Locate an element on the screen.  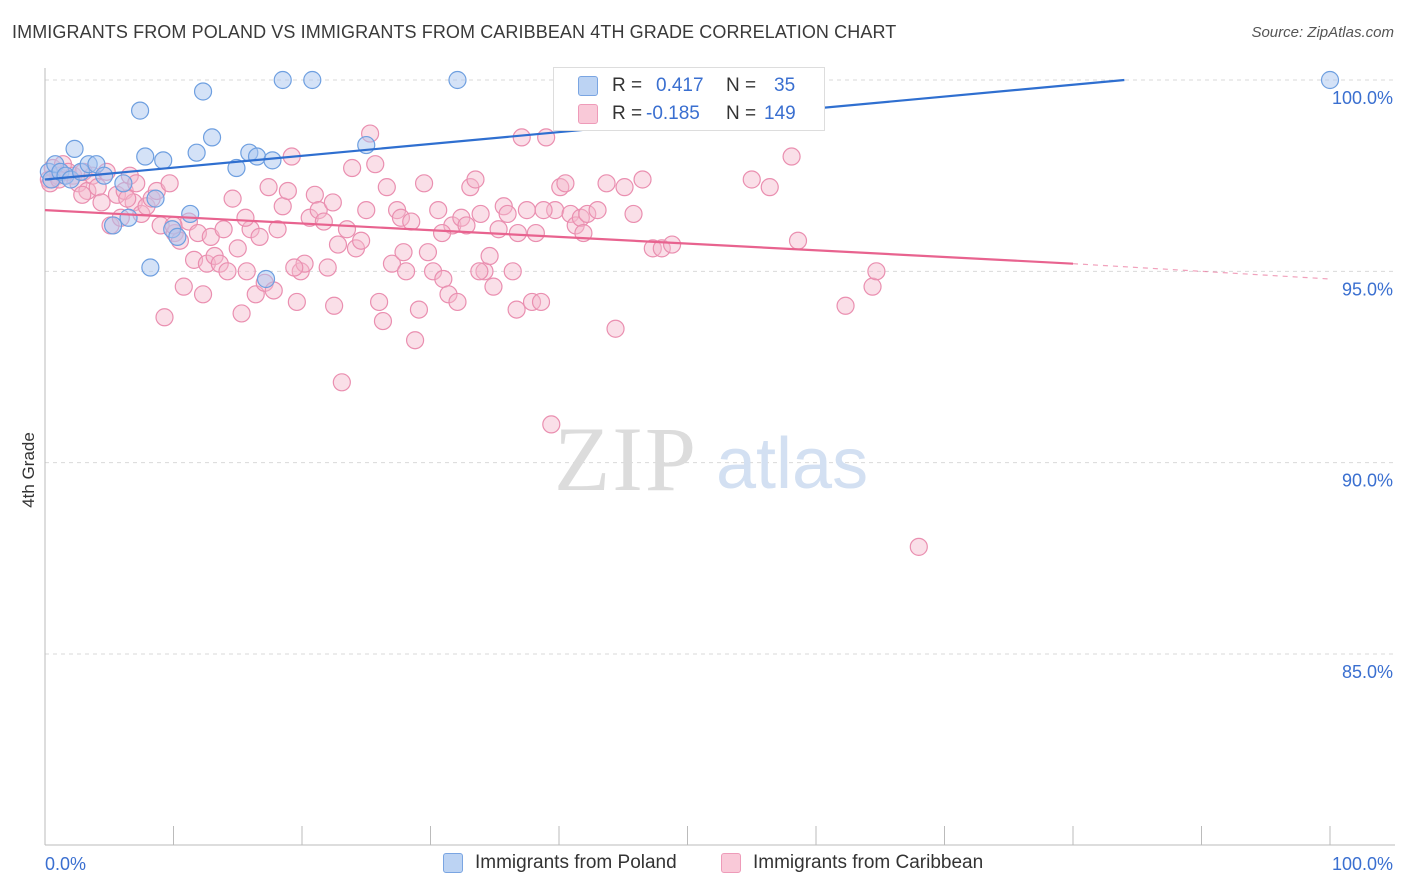
stats-row-caribbean: R = -0.185 N = 149 is located at coordinates (689, 114).